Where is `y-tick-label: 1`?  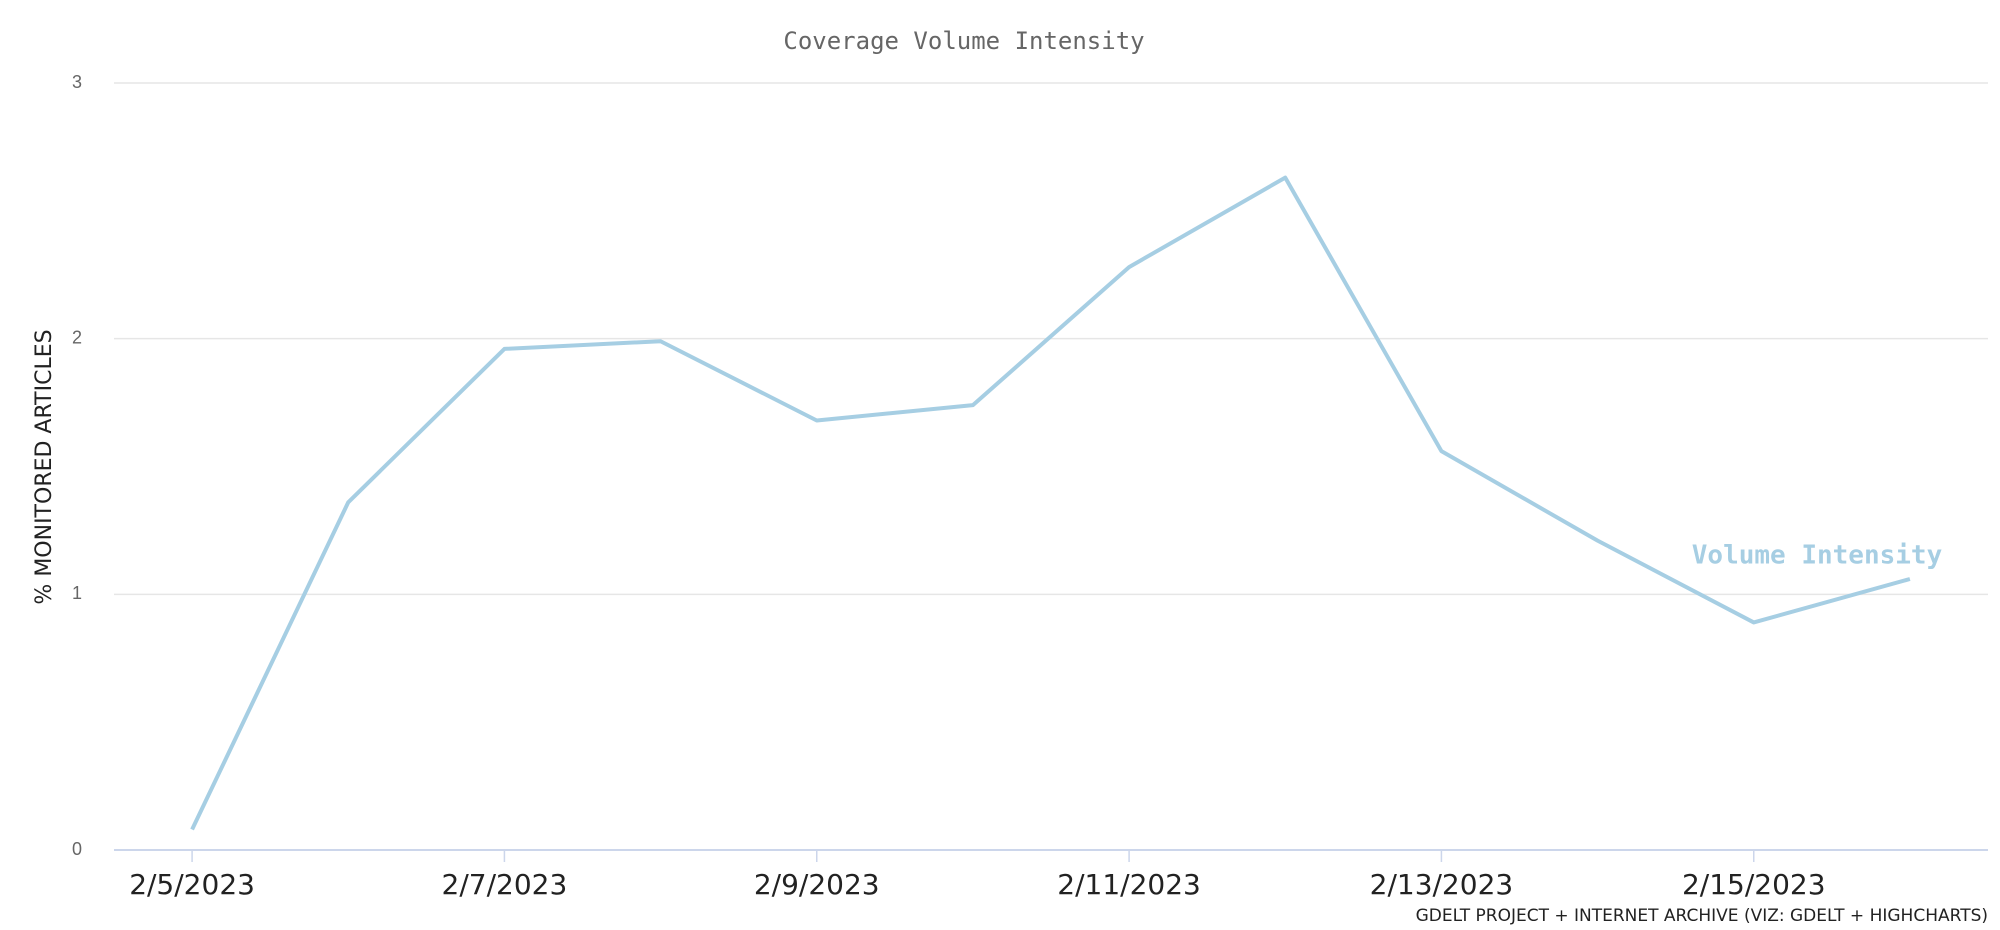 y-tick-label: 1 is located at coordinates (77, 593).